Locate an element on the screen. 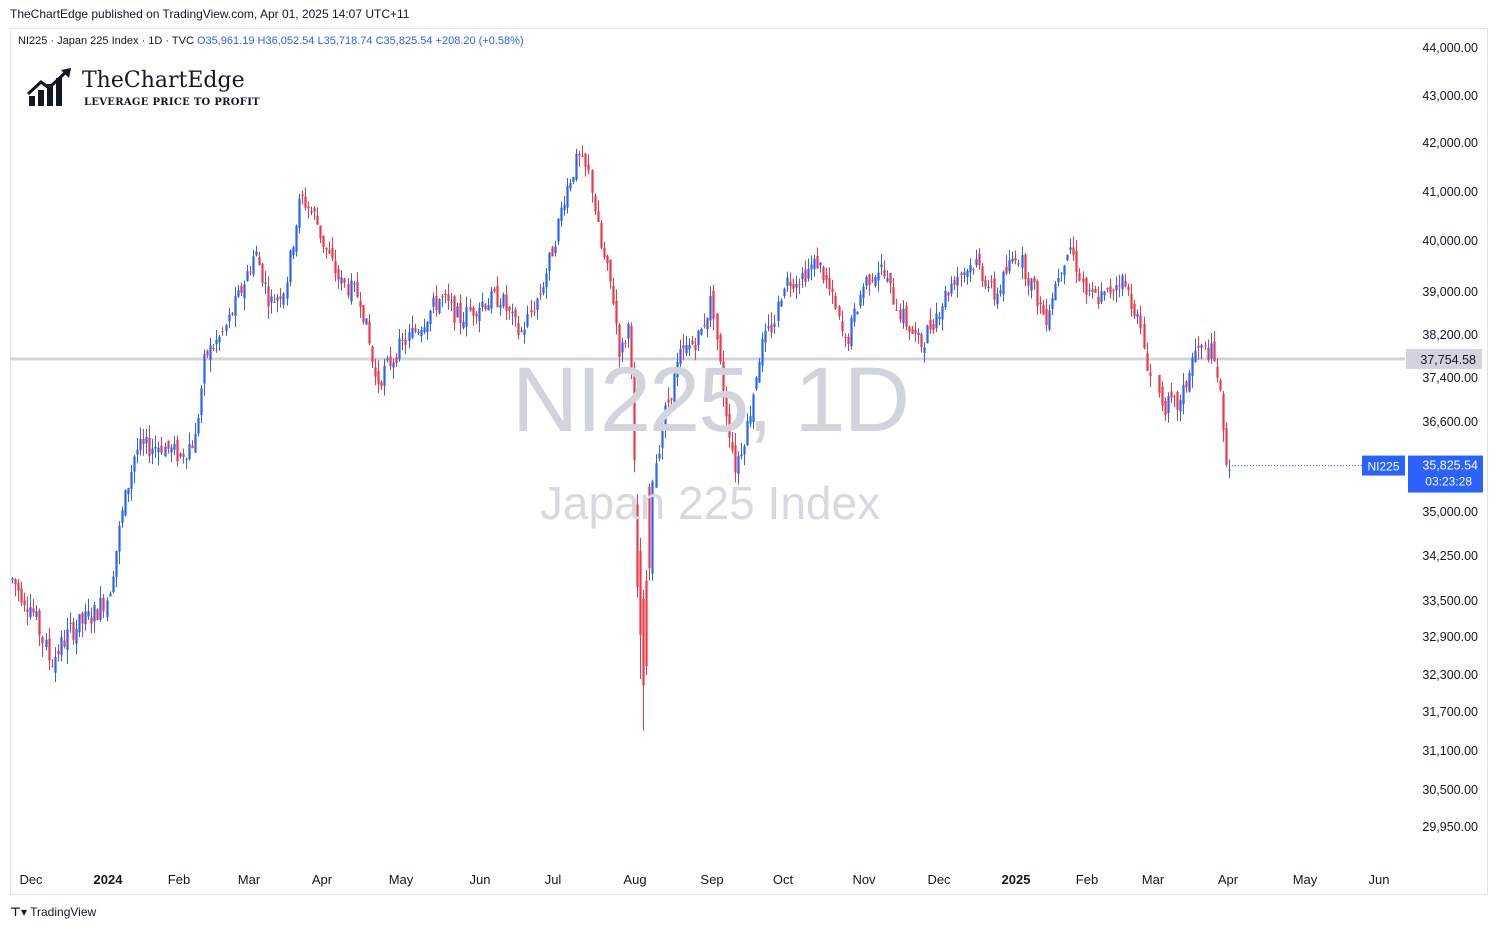 The height and width of the screenshot is (931, 1498). legend-symbol: NI225 · Japan 225 Index · 1D · TVC is located at coordinates (106, 41).